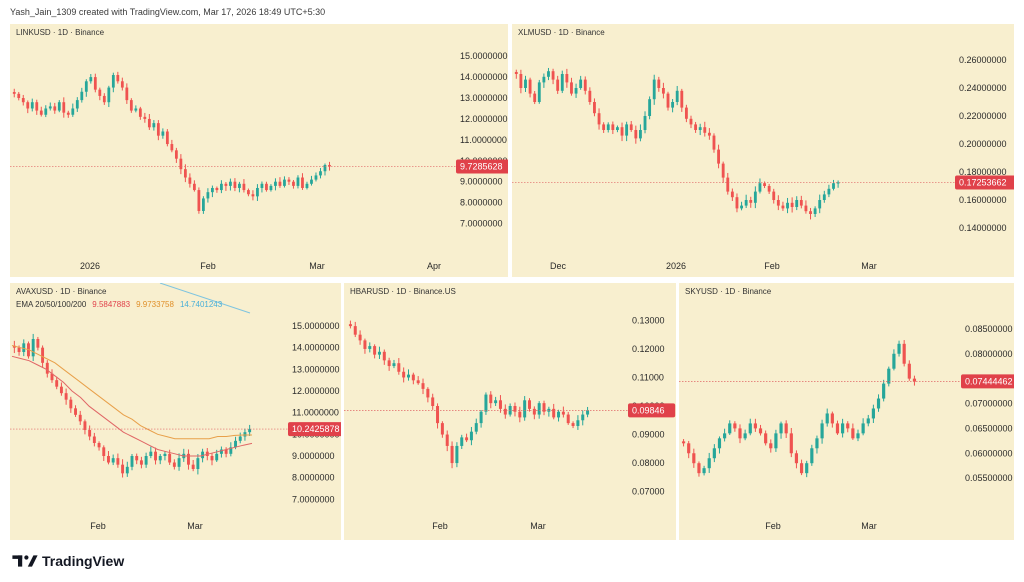  I want to click on last-price-label: 9.7285628, so click(482, 166).